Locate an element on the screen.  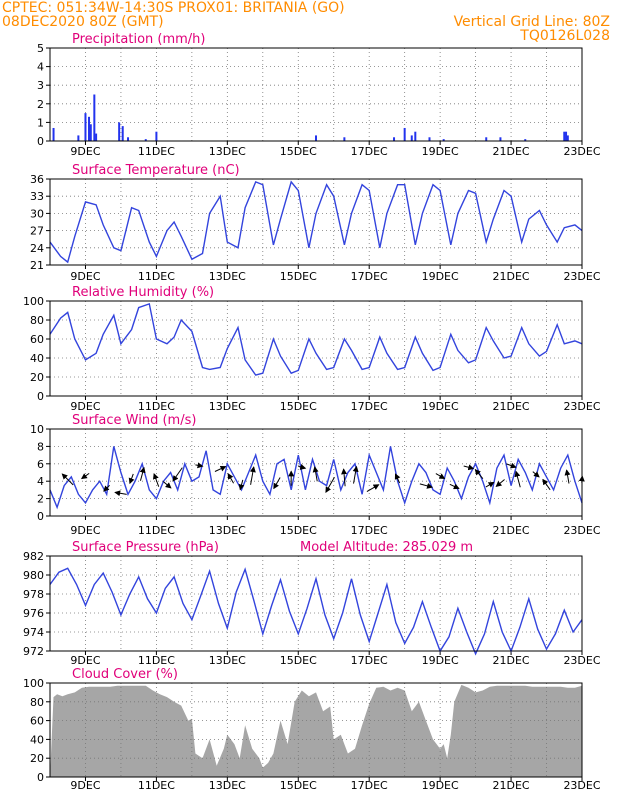
panel-title: Cloud Cover (%) is located at coordinates (125, 674).